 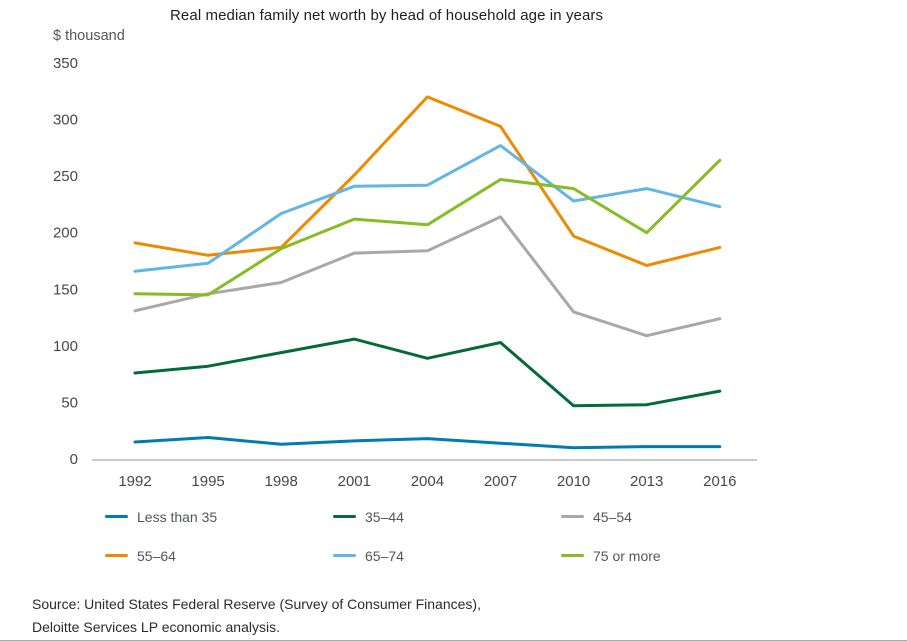 What do you see at coordinates (65, 63) in the screenshot?
I see `y-tick-label: 350` at bounding box center [65, 63].